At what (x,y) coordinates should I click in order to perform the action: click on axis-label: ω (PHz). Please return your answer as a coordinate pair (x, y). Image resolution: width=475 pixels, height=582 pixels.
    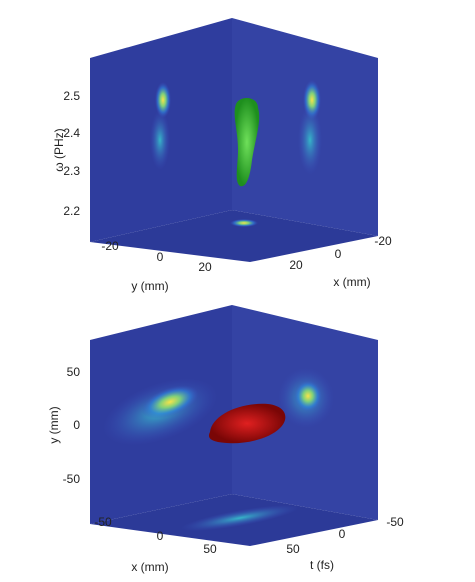
    Looking at the image, I should click on (59, 149).